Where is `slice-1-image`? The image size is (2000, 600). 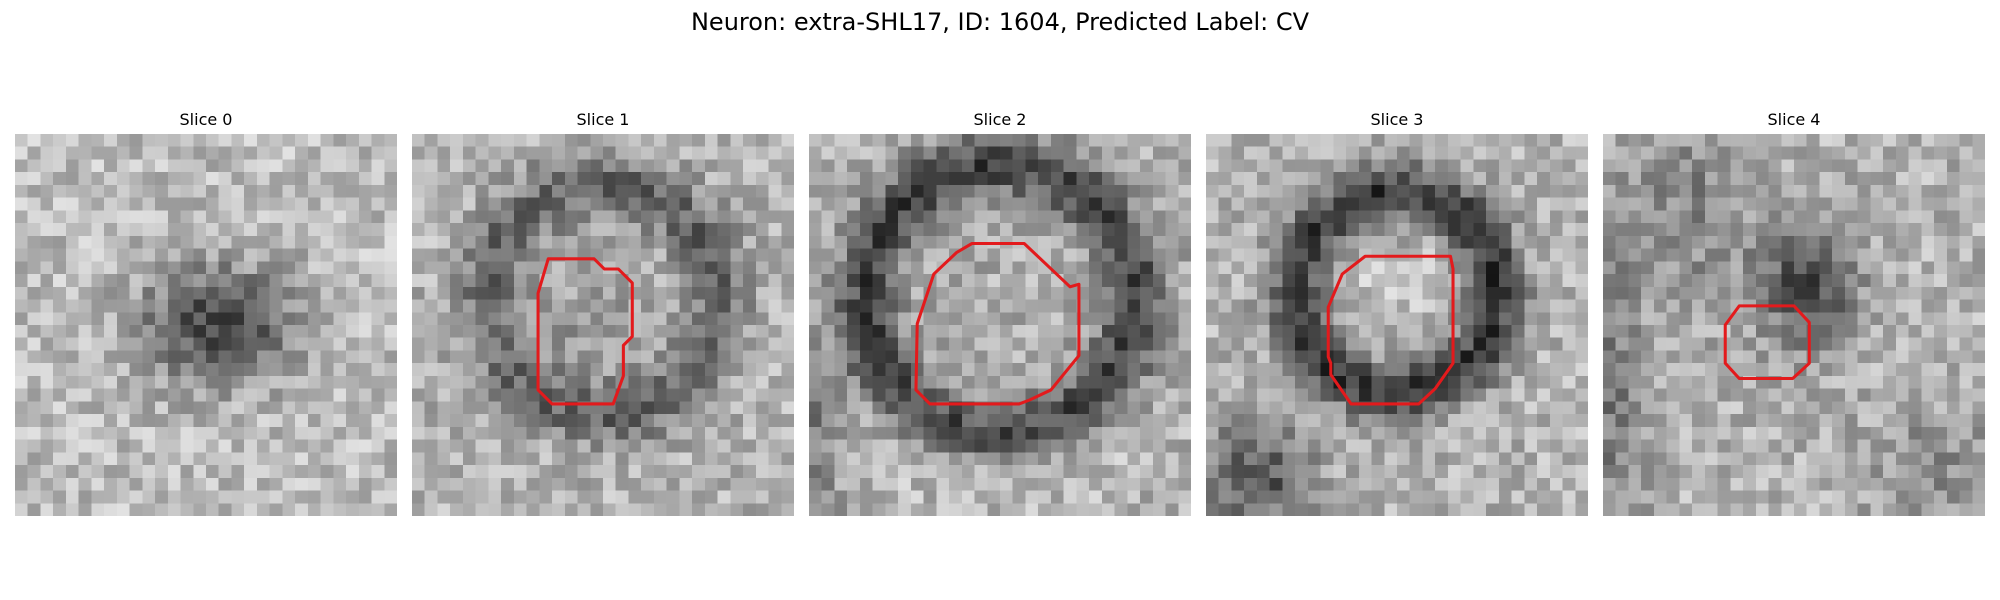 slice-1-image is located at coordinates (603, 325).